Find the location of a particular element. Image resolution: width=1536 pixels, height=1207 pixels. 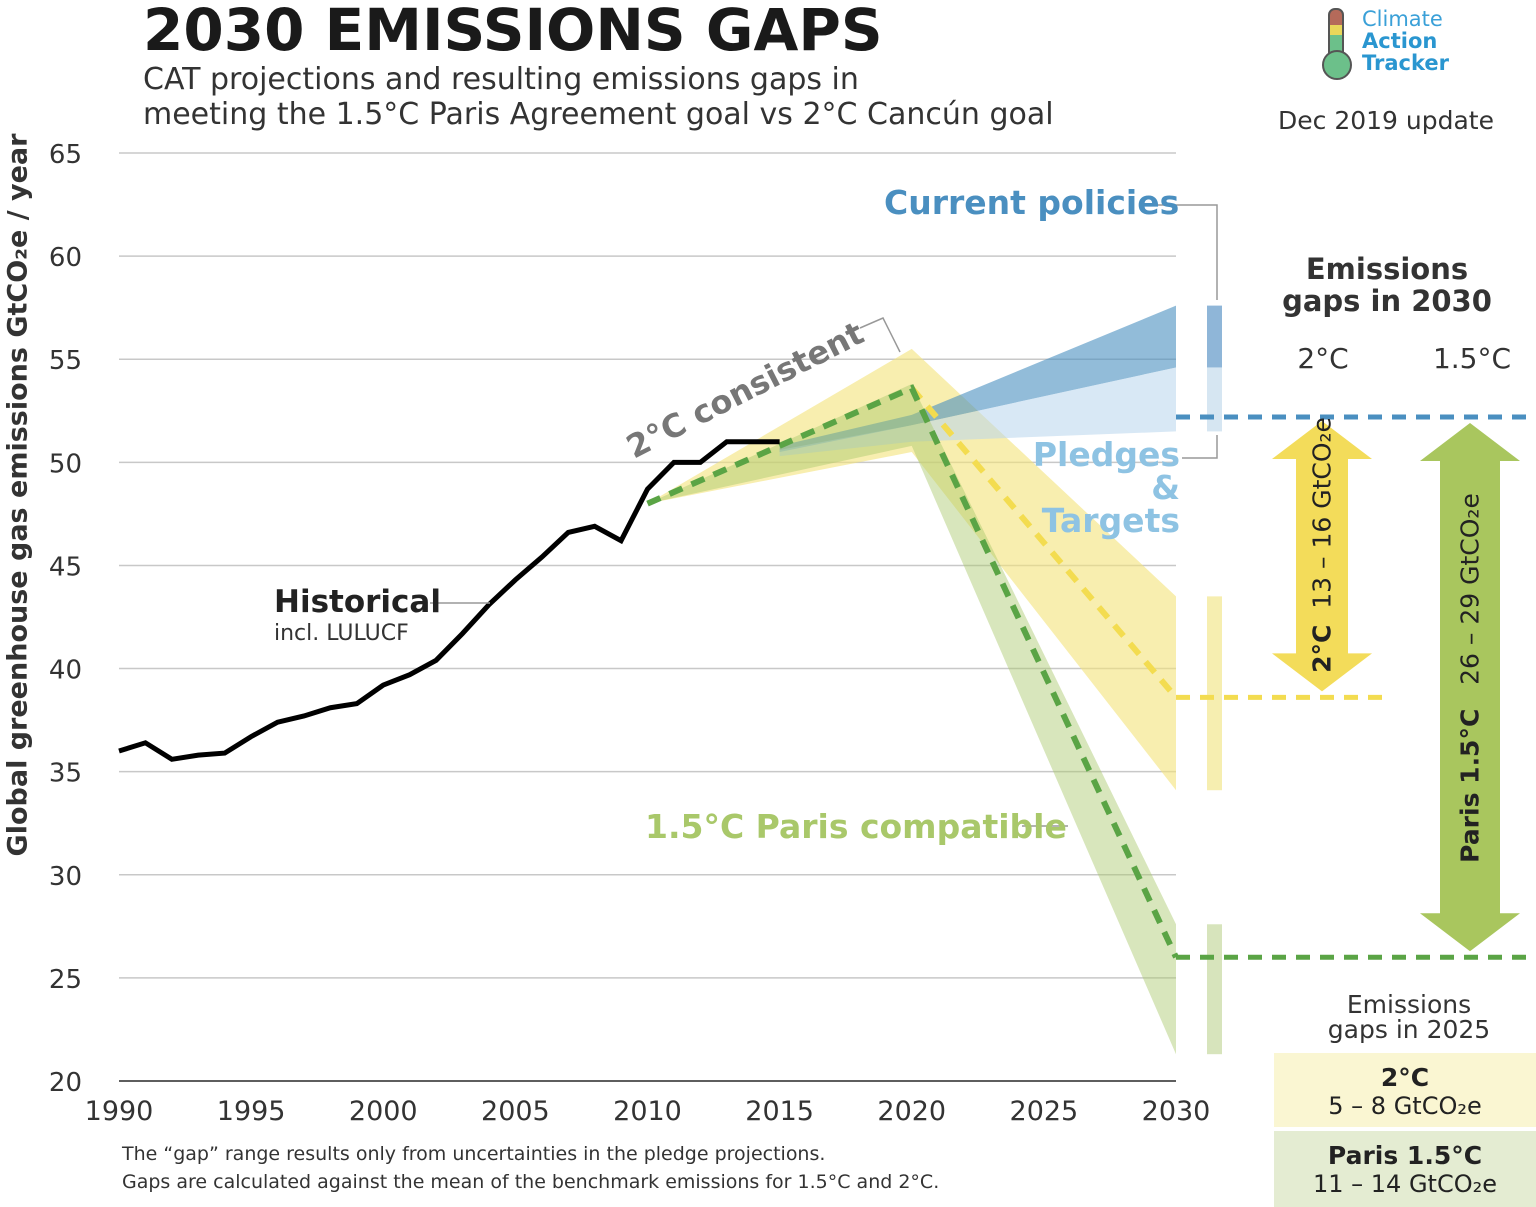

two-c-band is located at coordinates (911, 569).